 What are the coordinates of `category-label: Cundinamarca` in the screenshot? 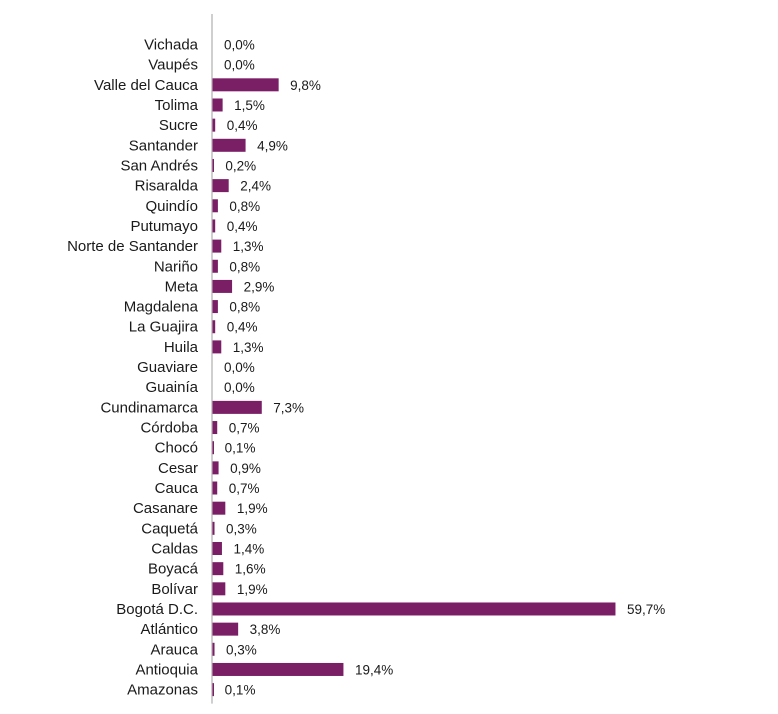 It's located at (149, 407).